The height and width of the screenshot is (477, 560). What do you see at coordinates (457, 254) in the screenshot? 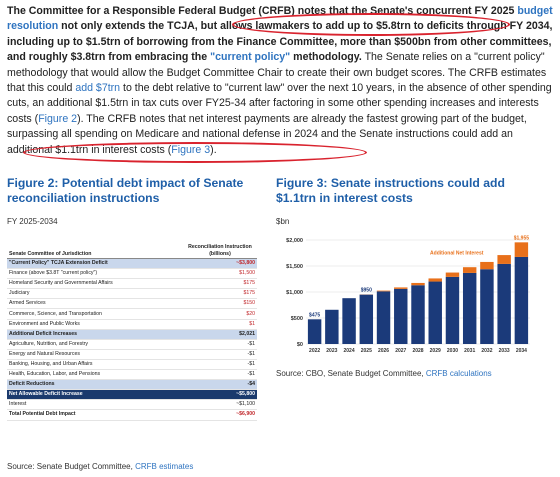
I see `legend-additional-net-interest: Additional Net Interest` at bounding box center [457, 254].